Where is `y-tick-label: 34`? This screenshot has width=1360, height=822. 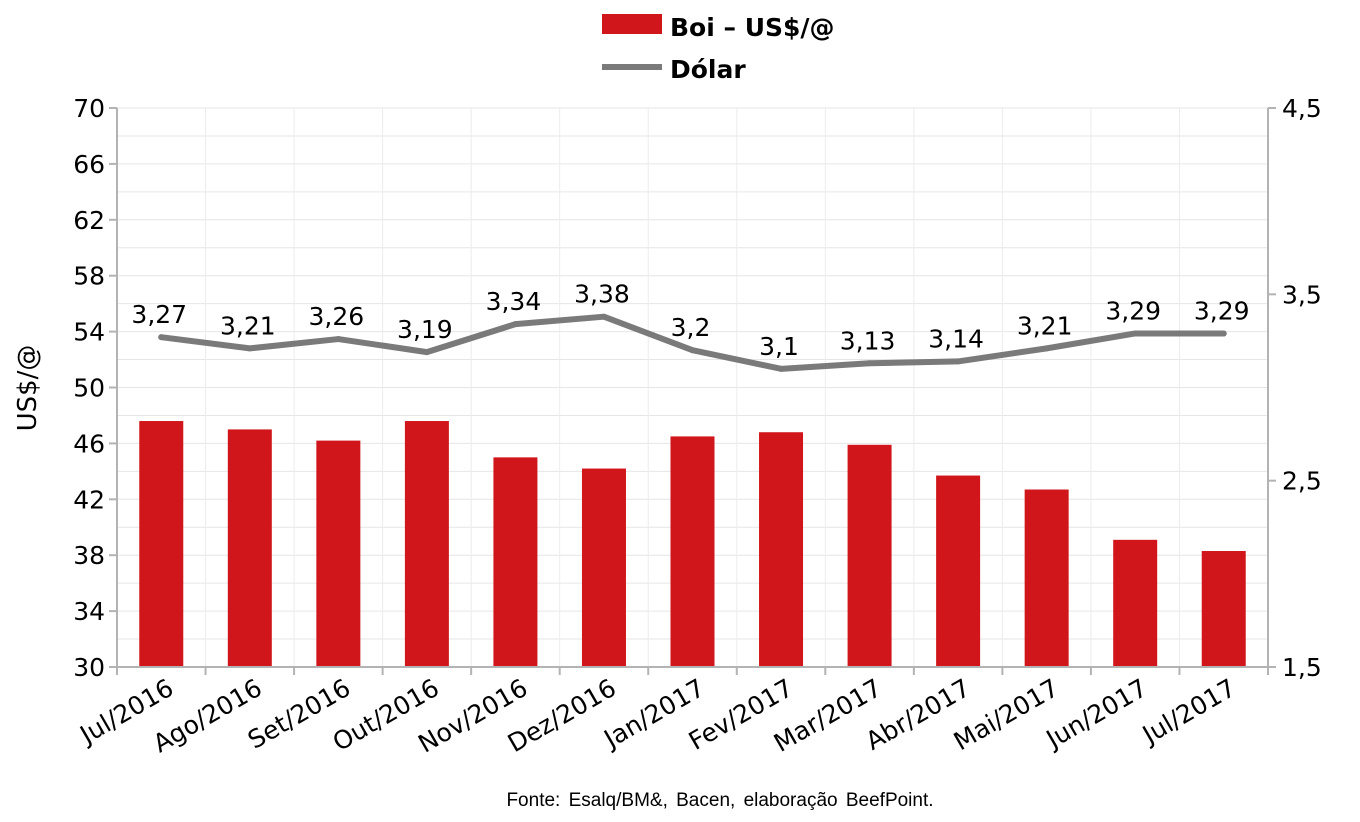
y-tick-label: 34 is located at coordinates (89, 611).